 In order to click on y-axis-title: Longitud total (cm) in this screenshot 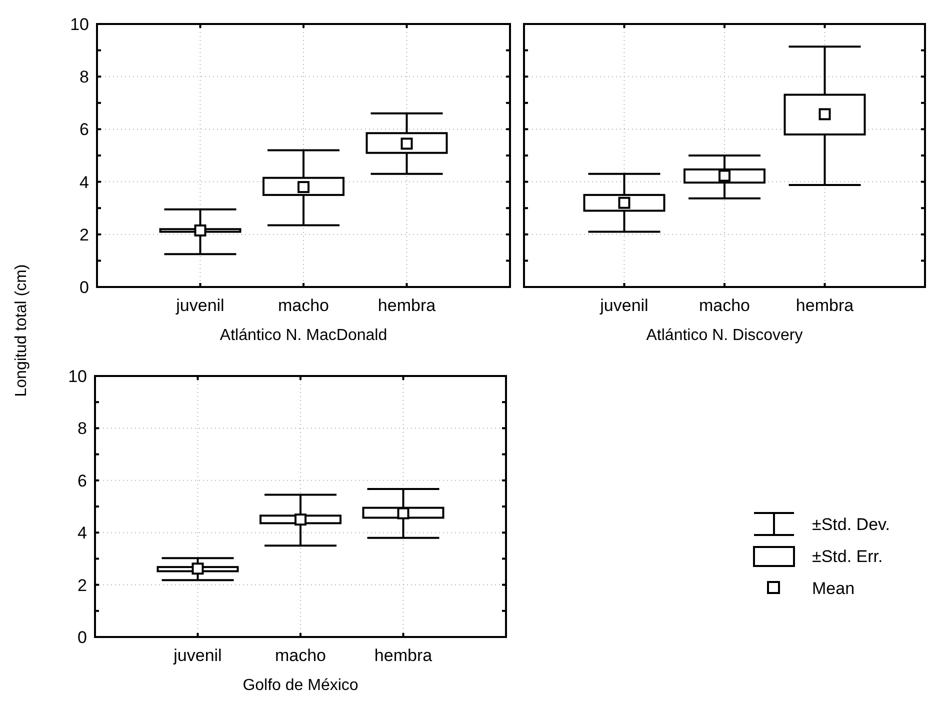, I will do `click(21, 330)`.